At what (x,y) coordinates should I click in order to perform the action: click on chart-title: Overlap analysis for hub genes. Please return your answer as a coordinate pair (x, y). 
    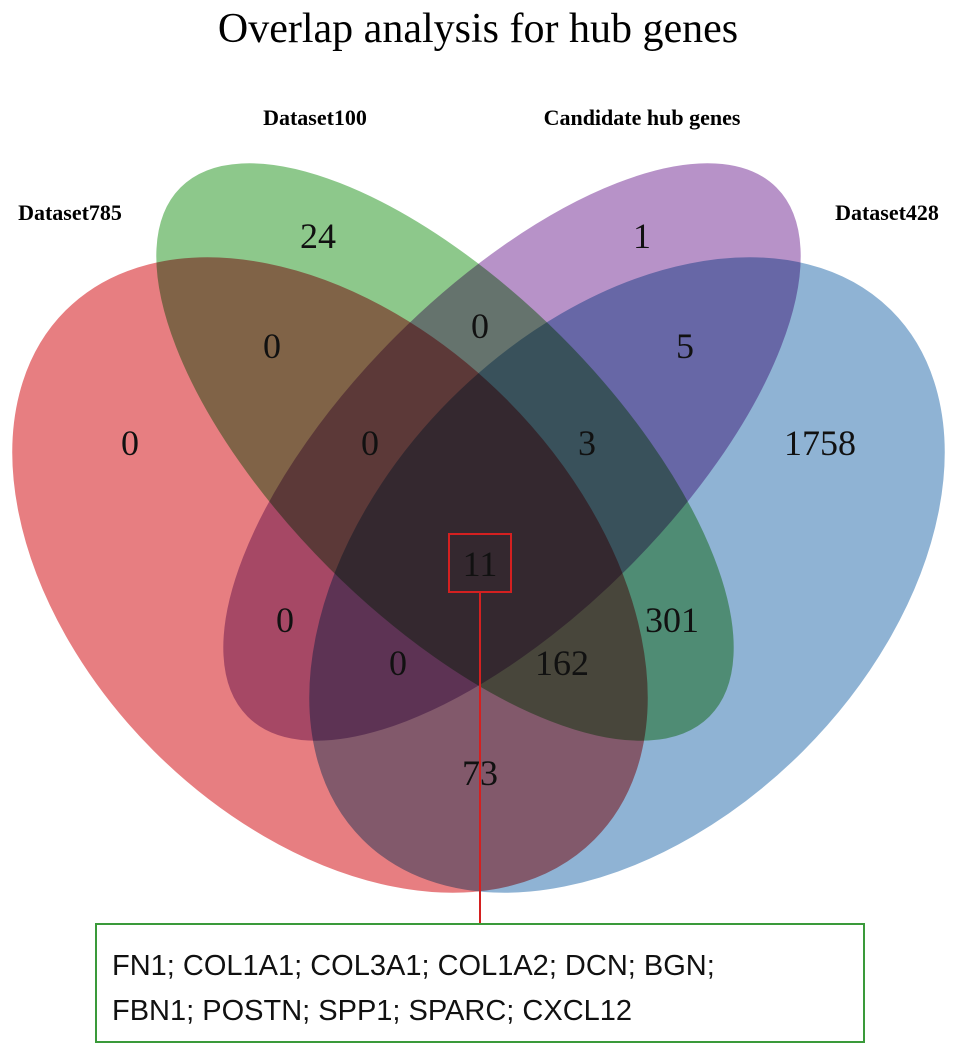
    Looking at the image, I should click on (478, 29).